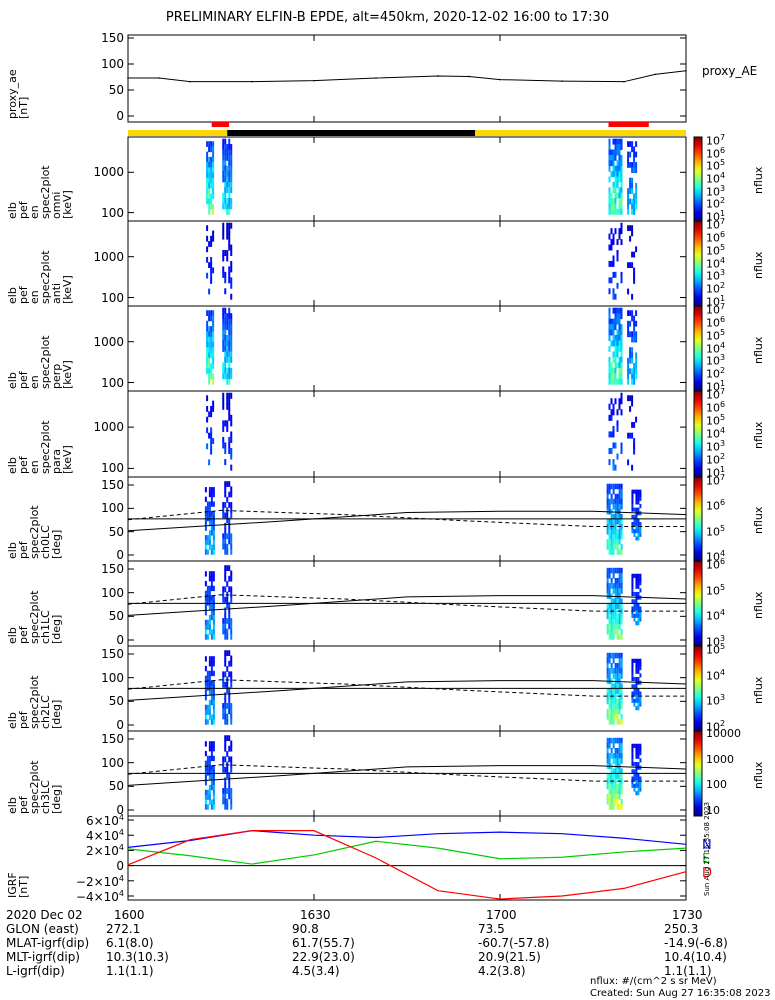 The height and width of the screenshot is (1000, 775). Describe the element at coordinates (716, 250) in the screenshot. I see `colorbar-tick-en_anti: 105` at that location.